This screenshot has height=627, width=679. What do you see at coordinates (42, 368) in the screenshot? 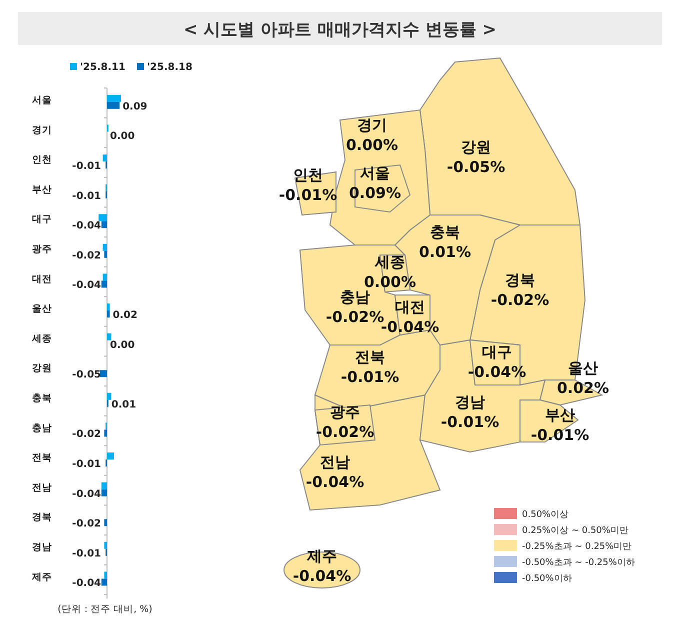
I see `y-tick-label: 강원` at bounding box center [42, 368].